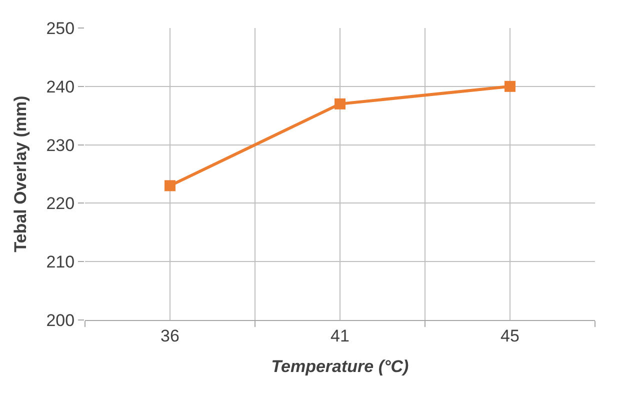  Describe the element at coordinates (60, 262) in the screenshot. I see `y-tick-label: 210` at that location.